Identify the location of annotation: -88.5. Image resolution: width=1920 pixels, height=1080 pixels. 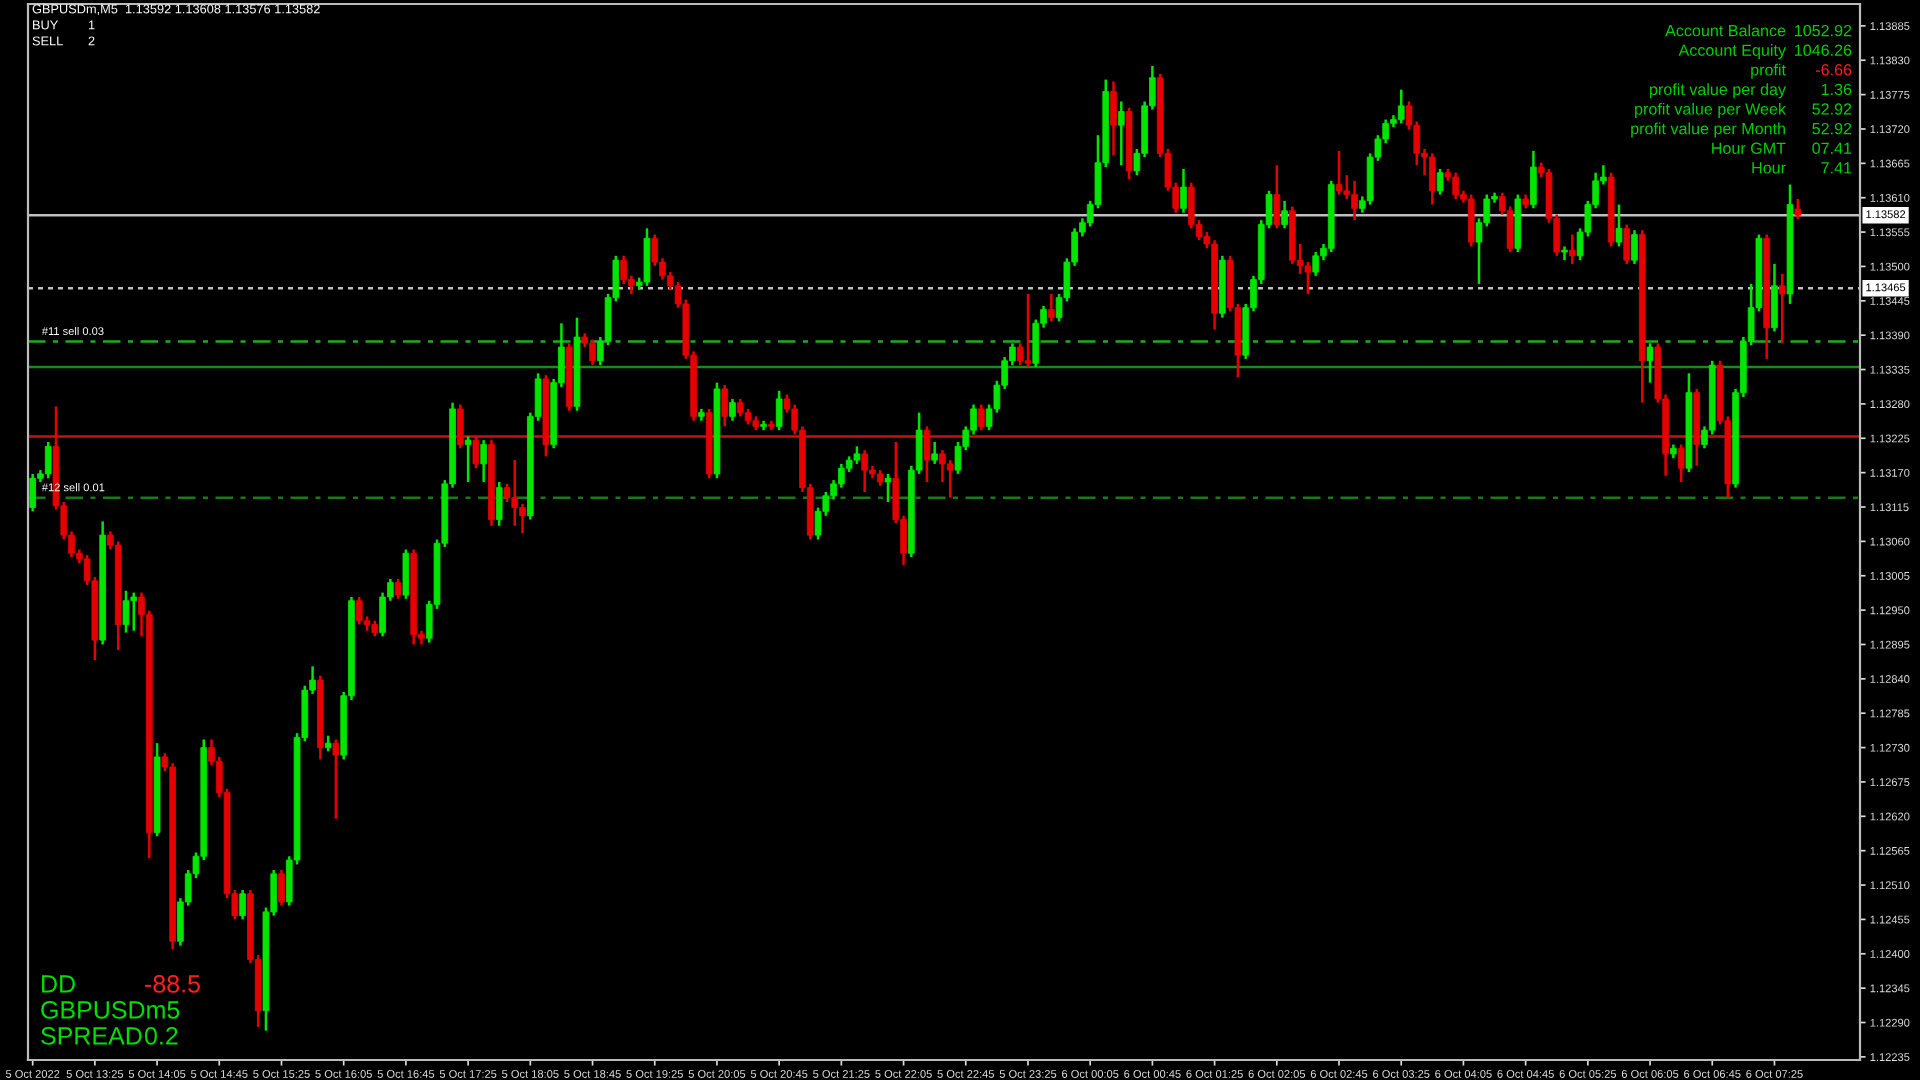
(172, 984).